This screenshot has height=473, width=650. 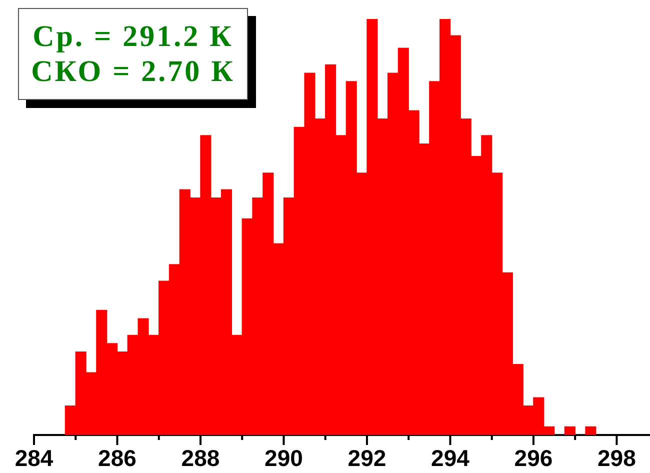 I want to click on annotation: Ср. = 291.2 К, so click(x=133, y=36).